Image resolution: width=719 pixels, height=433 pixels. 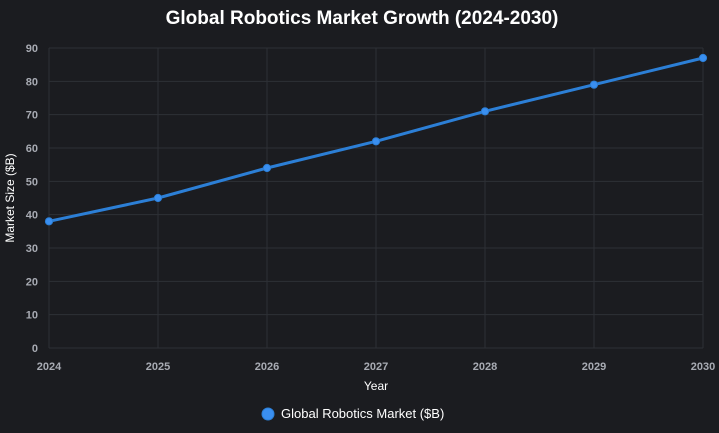 I want to click on y-tick-label: 70, so click(x=32, y=116).